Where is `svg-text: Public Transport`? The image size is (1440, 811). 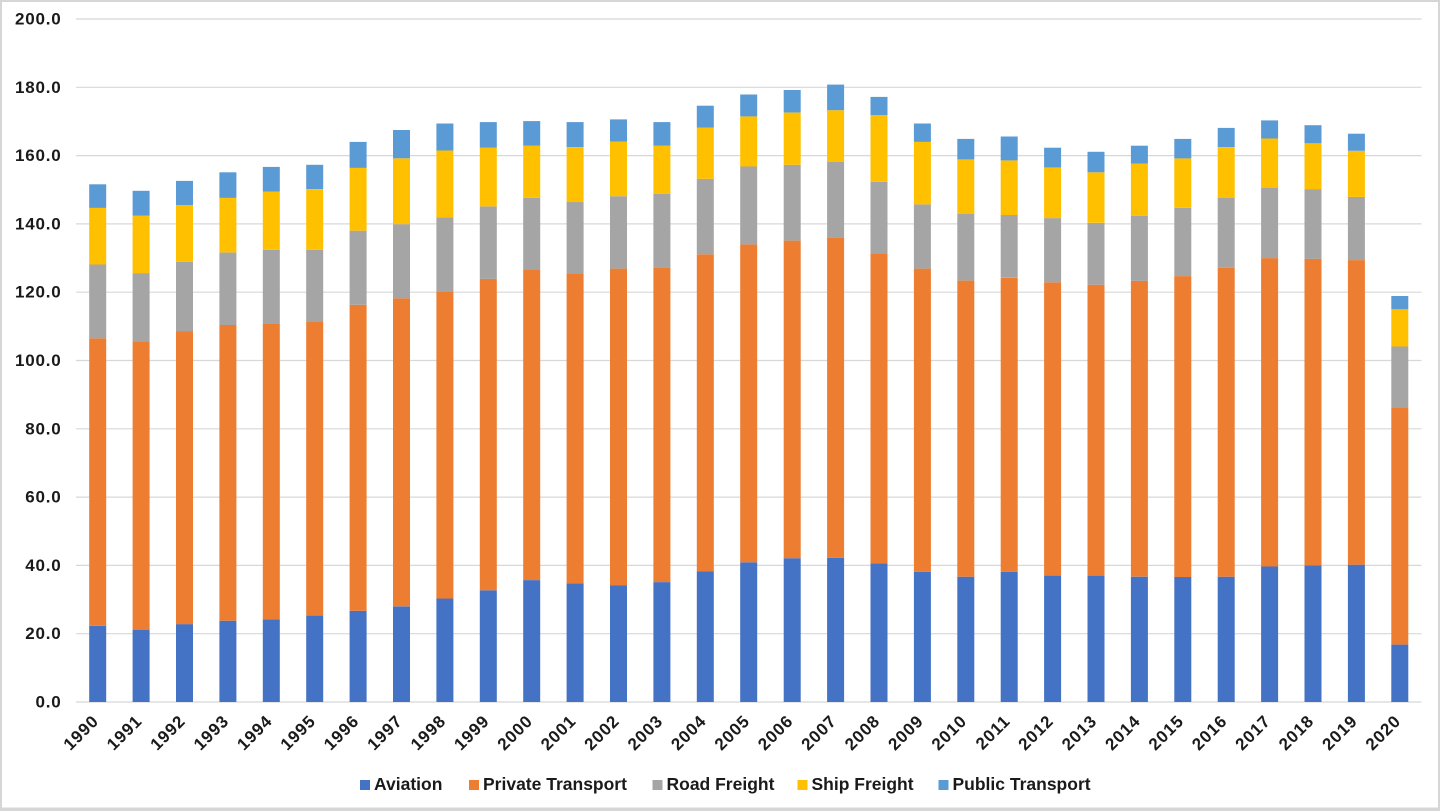 svg-text: Public Transport is located at coordinates (1022, 784).